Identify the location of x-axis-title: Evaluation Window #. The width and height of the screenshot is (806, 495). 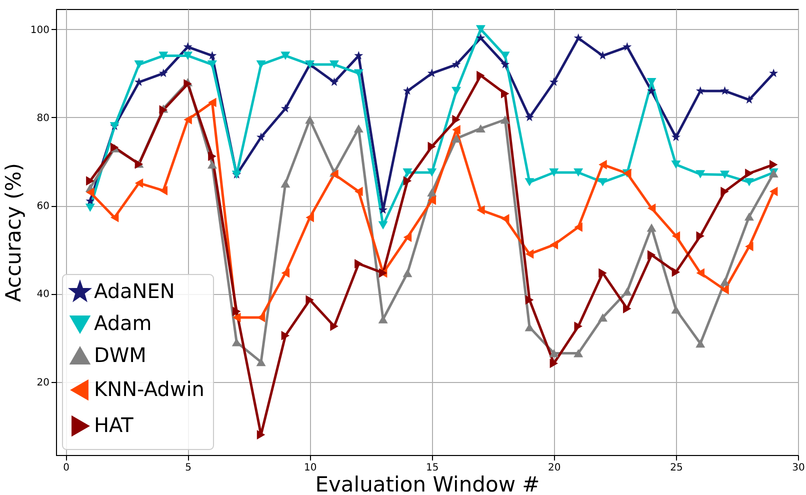
(427, 483).